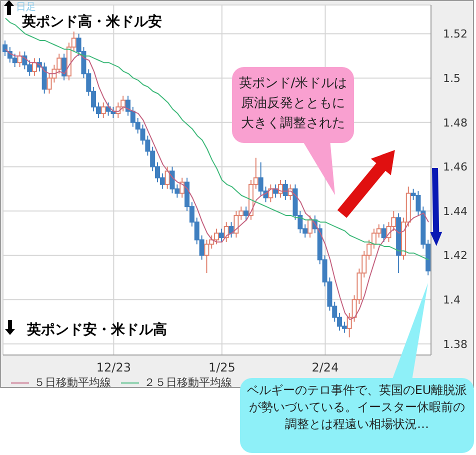 The image size is (476, 455). What do you see at coordinates (113, 367) in the screenshot?
I see `x-tick-label: 12/23` at bounding box center [113, 367].